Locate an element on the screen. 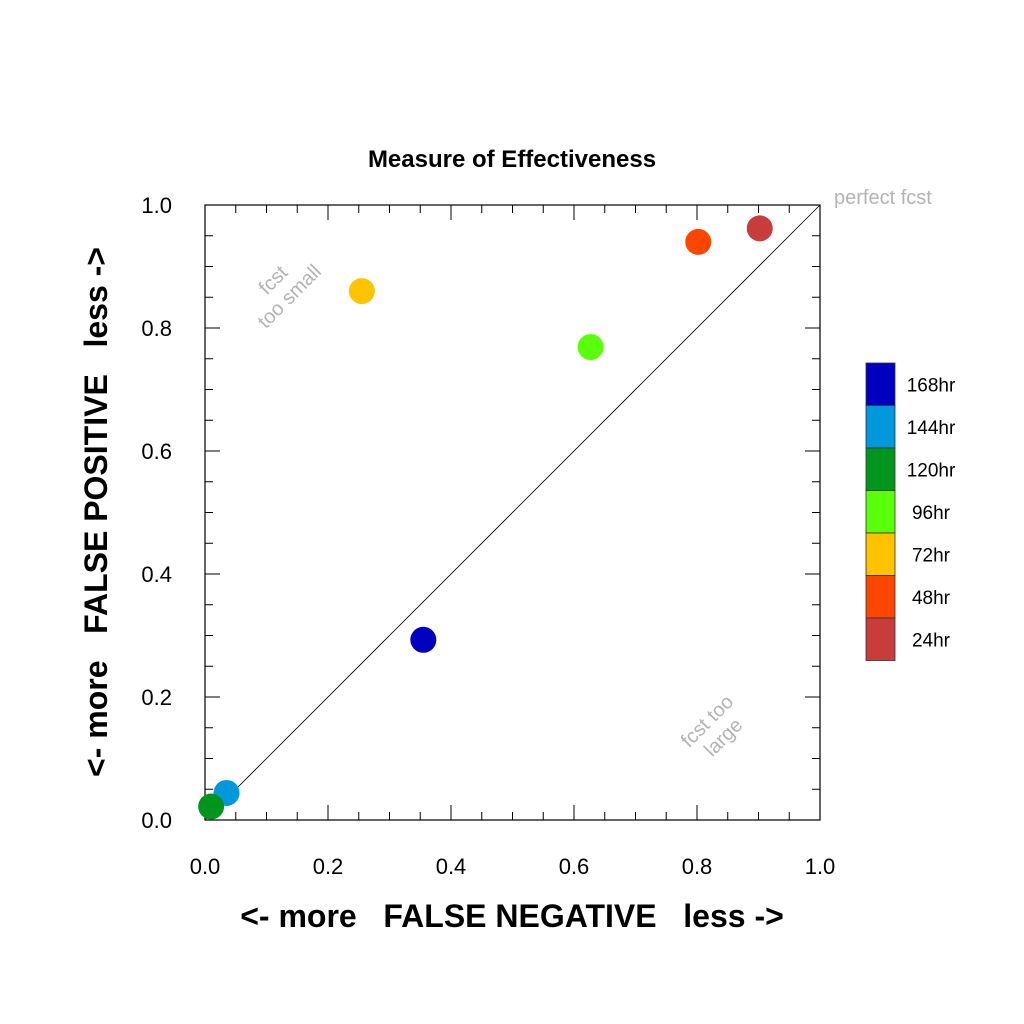 This screenshot has width=1024, height=1024. legend-swatch-168hr is located at coordinates (880, 384).